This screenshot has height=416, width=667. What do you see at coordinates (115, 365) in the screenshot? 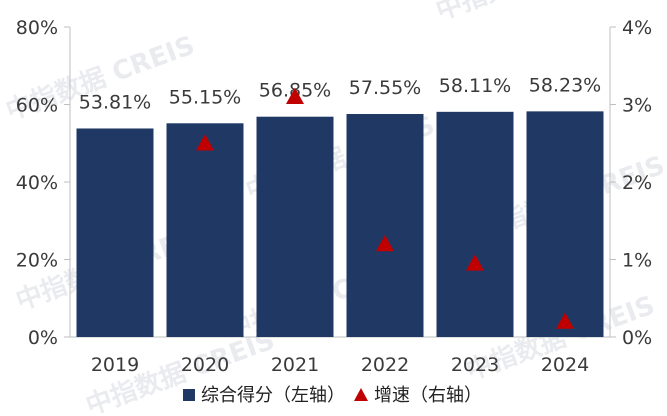
I see `x-tick-label: 2019` at bounding box center [115, 365].